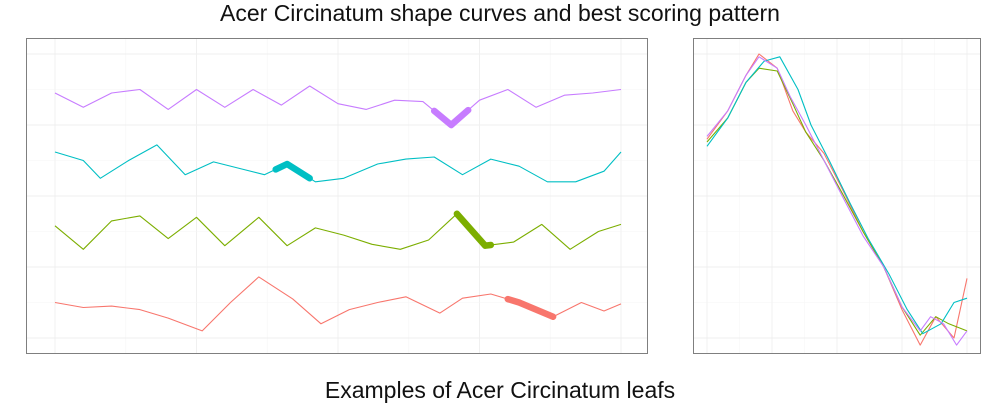  What do you see at coordinates (500, 390) in the screenshot?
I see `figure-caption: Examples of Acer Circinatum leafs` at bounding box center [500, 390].